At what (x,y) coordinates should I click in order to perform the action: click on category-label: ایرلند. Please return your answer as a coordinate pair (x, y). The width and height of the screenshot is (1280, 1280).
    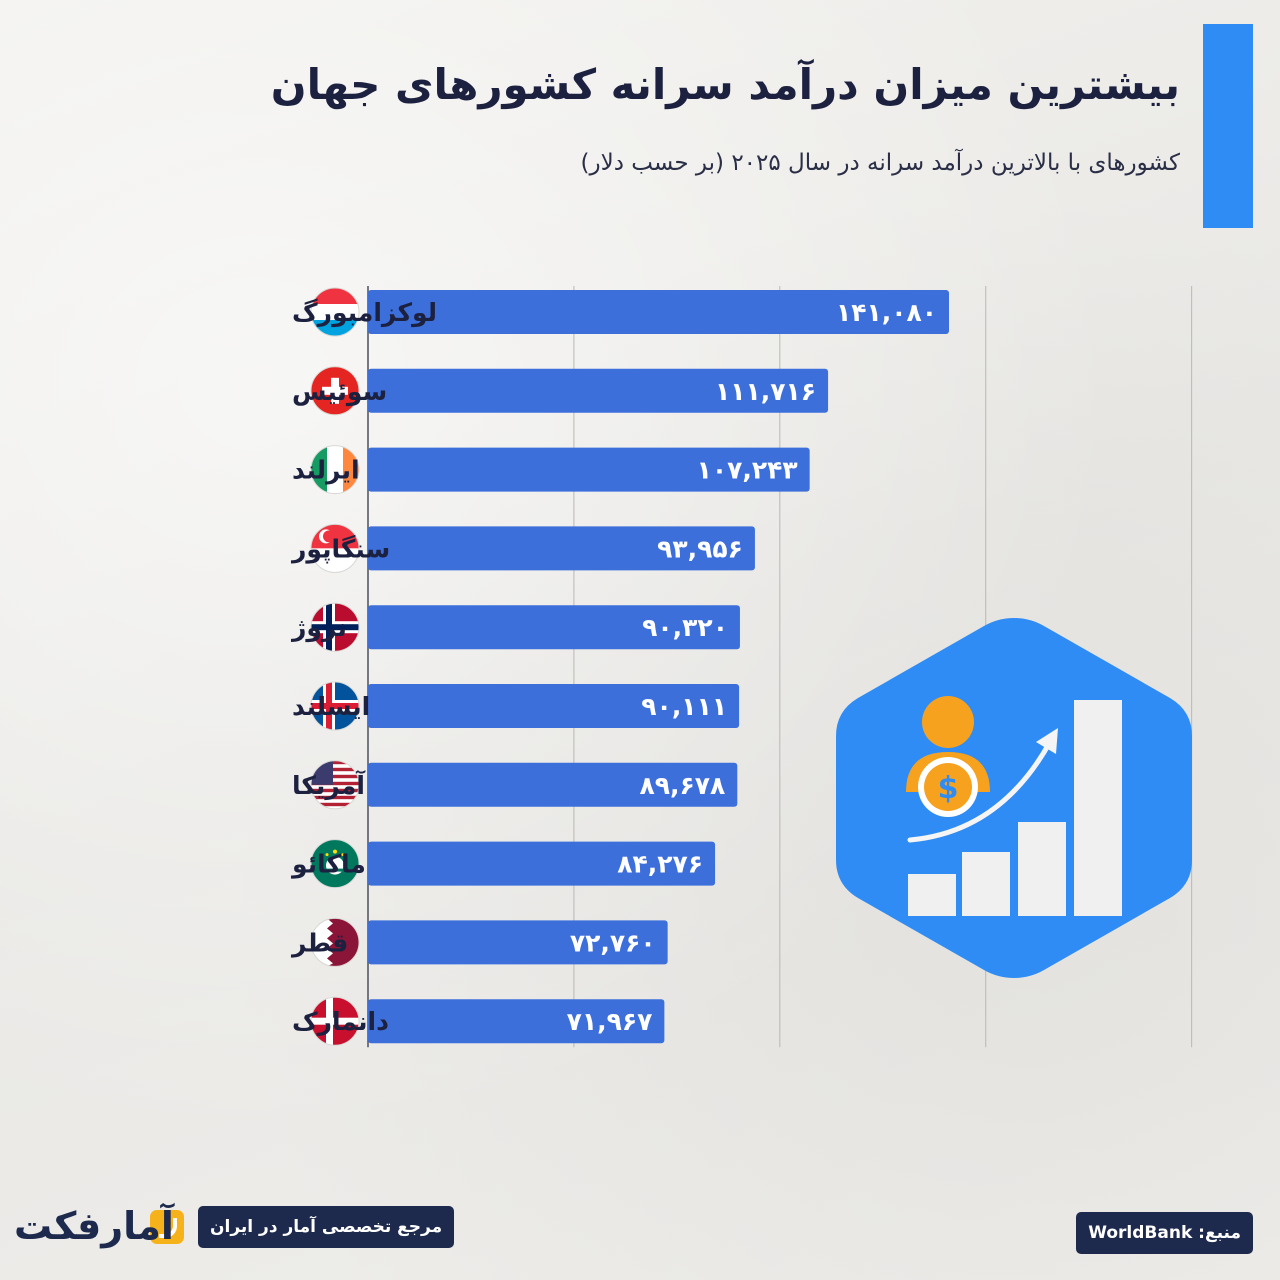
    Looking at the image, I should click on (326, 471).